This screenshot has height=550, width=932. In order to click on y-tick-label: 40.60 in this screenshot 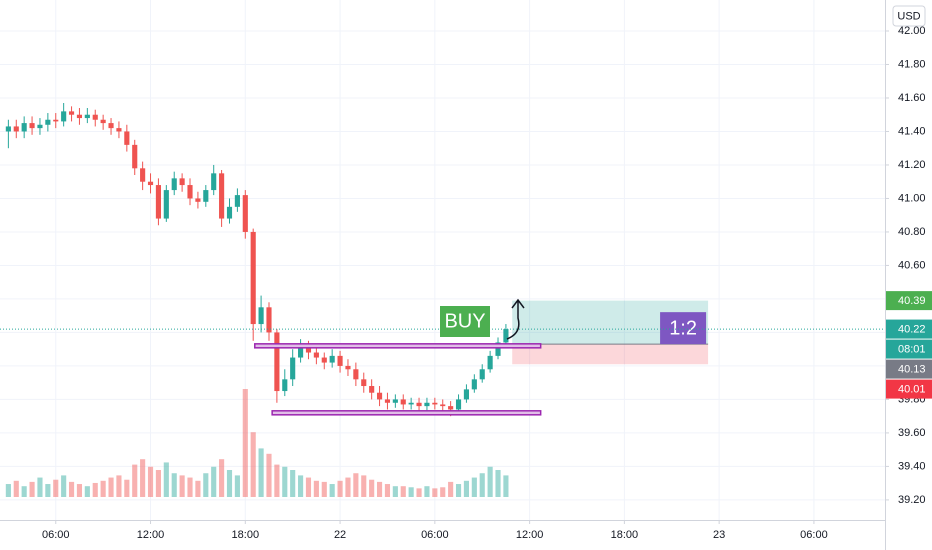, I will do `click(912, 265)`.